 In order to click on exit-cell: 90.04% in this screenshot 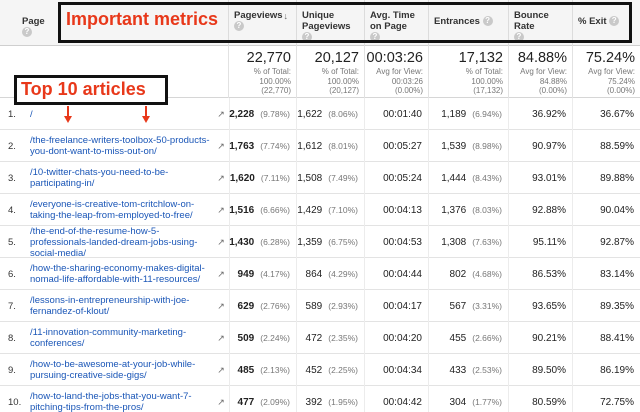, I will do `click(606, 210)`.